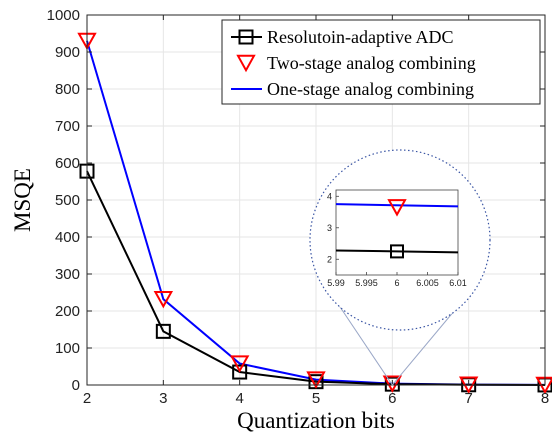 This screenshot has height=436, width=552. I want to click on inset-x-tick-label: 6.01, so click(458, 283).